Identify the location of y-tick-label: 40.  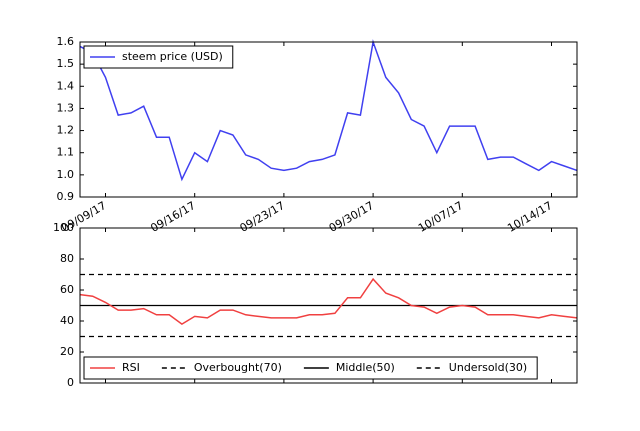
(67, 320).